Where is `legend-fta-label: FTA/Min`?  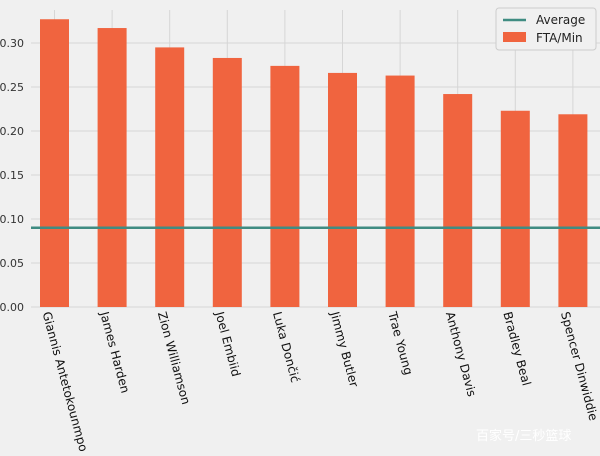
legend-fta-label: FTA/Min is located at coordinates (559, 38).